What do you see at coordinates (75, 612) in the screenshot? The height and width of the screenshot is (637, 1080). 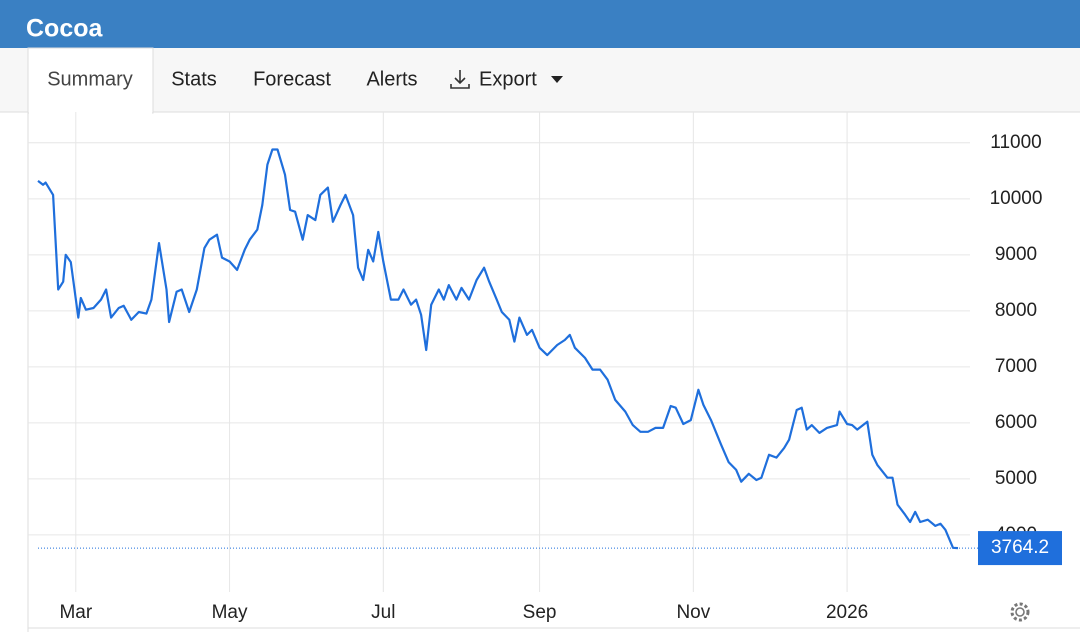 I see `x-tick-label: Mar` at bounding box center [75, 612].